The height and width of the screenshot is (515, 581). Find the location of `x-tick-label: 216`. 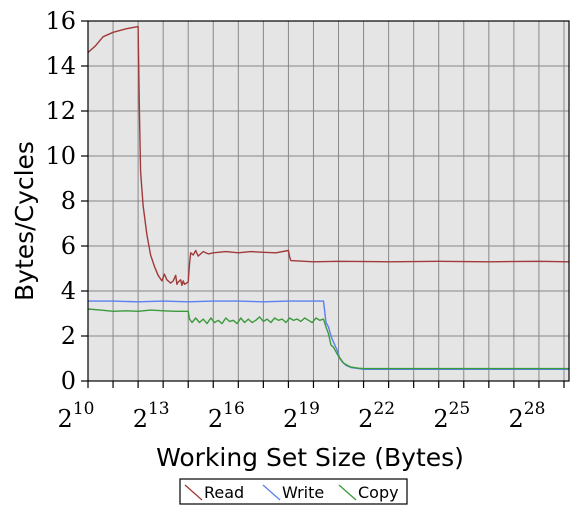

x-tick-label: 216 is located at coordinates (226, 416).